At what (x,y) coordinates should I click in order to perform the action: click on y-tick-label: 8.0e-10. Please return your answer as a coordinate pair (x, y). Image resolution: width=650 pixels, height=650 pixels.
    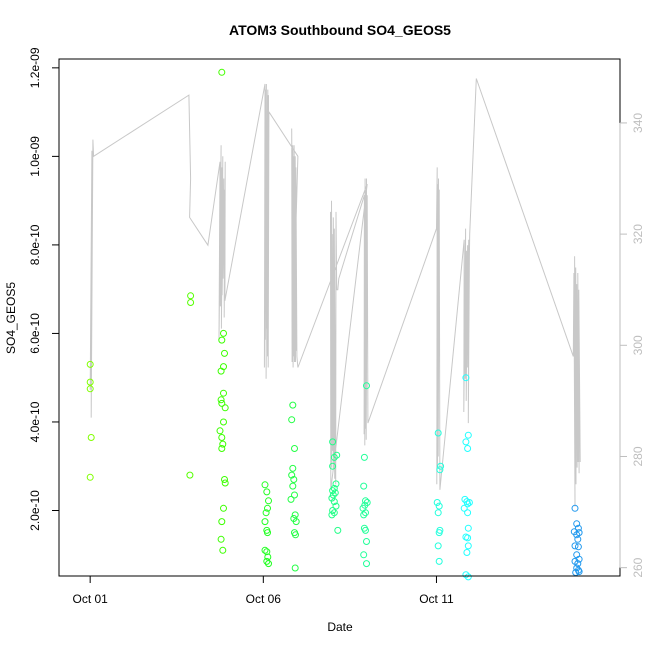
    Looking at the image, I should click on (35, 244).